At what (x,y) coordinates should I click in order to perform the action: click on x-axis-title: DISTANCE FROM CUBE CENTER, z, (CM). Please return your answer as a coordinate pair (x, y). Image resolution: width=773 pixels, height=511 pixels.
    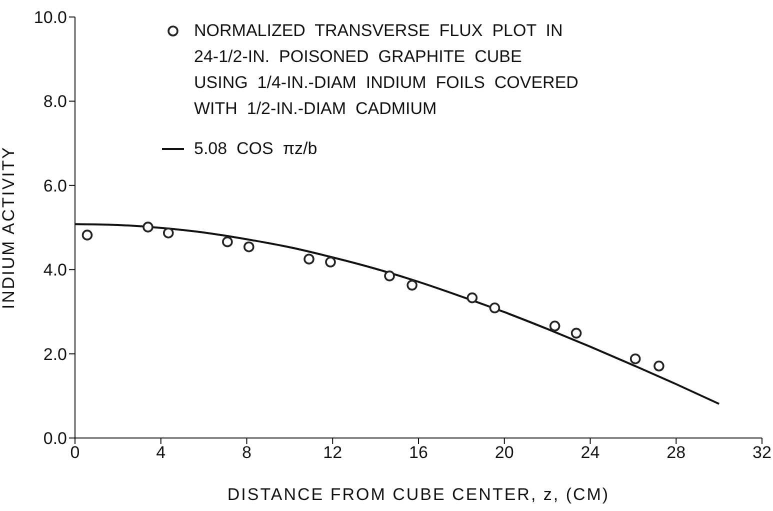
    Looking at the image, I should click on (418, 494).